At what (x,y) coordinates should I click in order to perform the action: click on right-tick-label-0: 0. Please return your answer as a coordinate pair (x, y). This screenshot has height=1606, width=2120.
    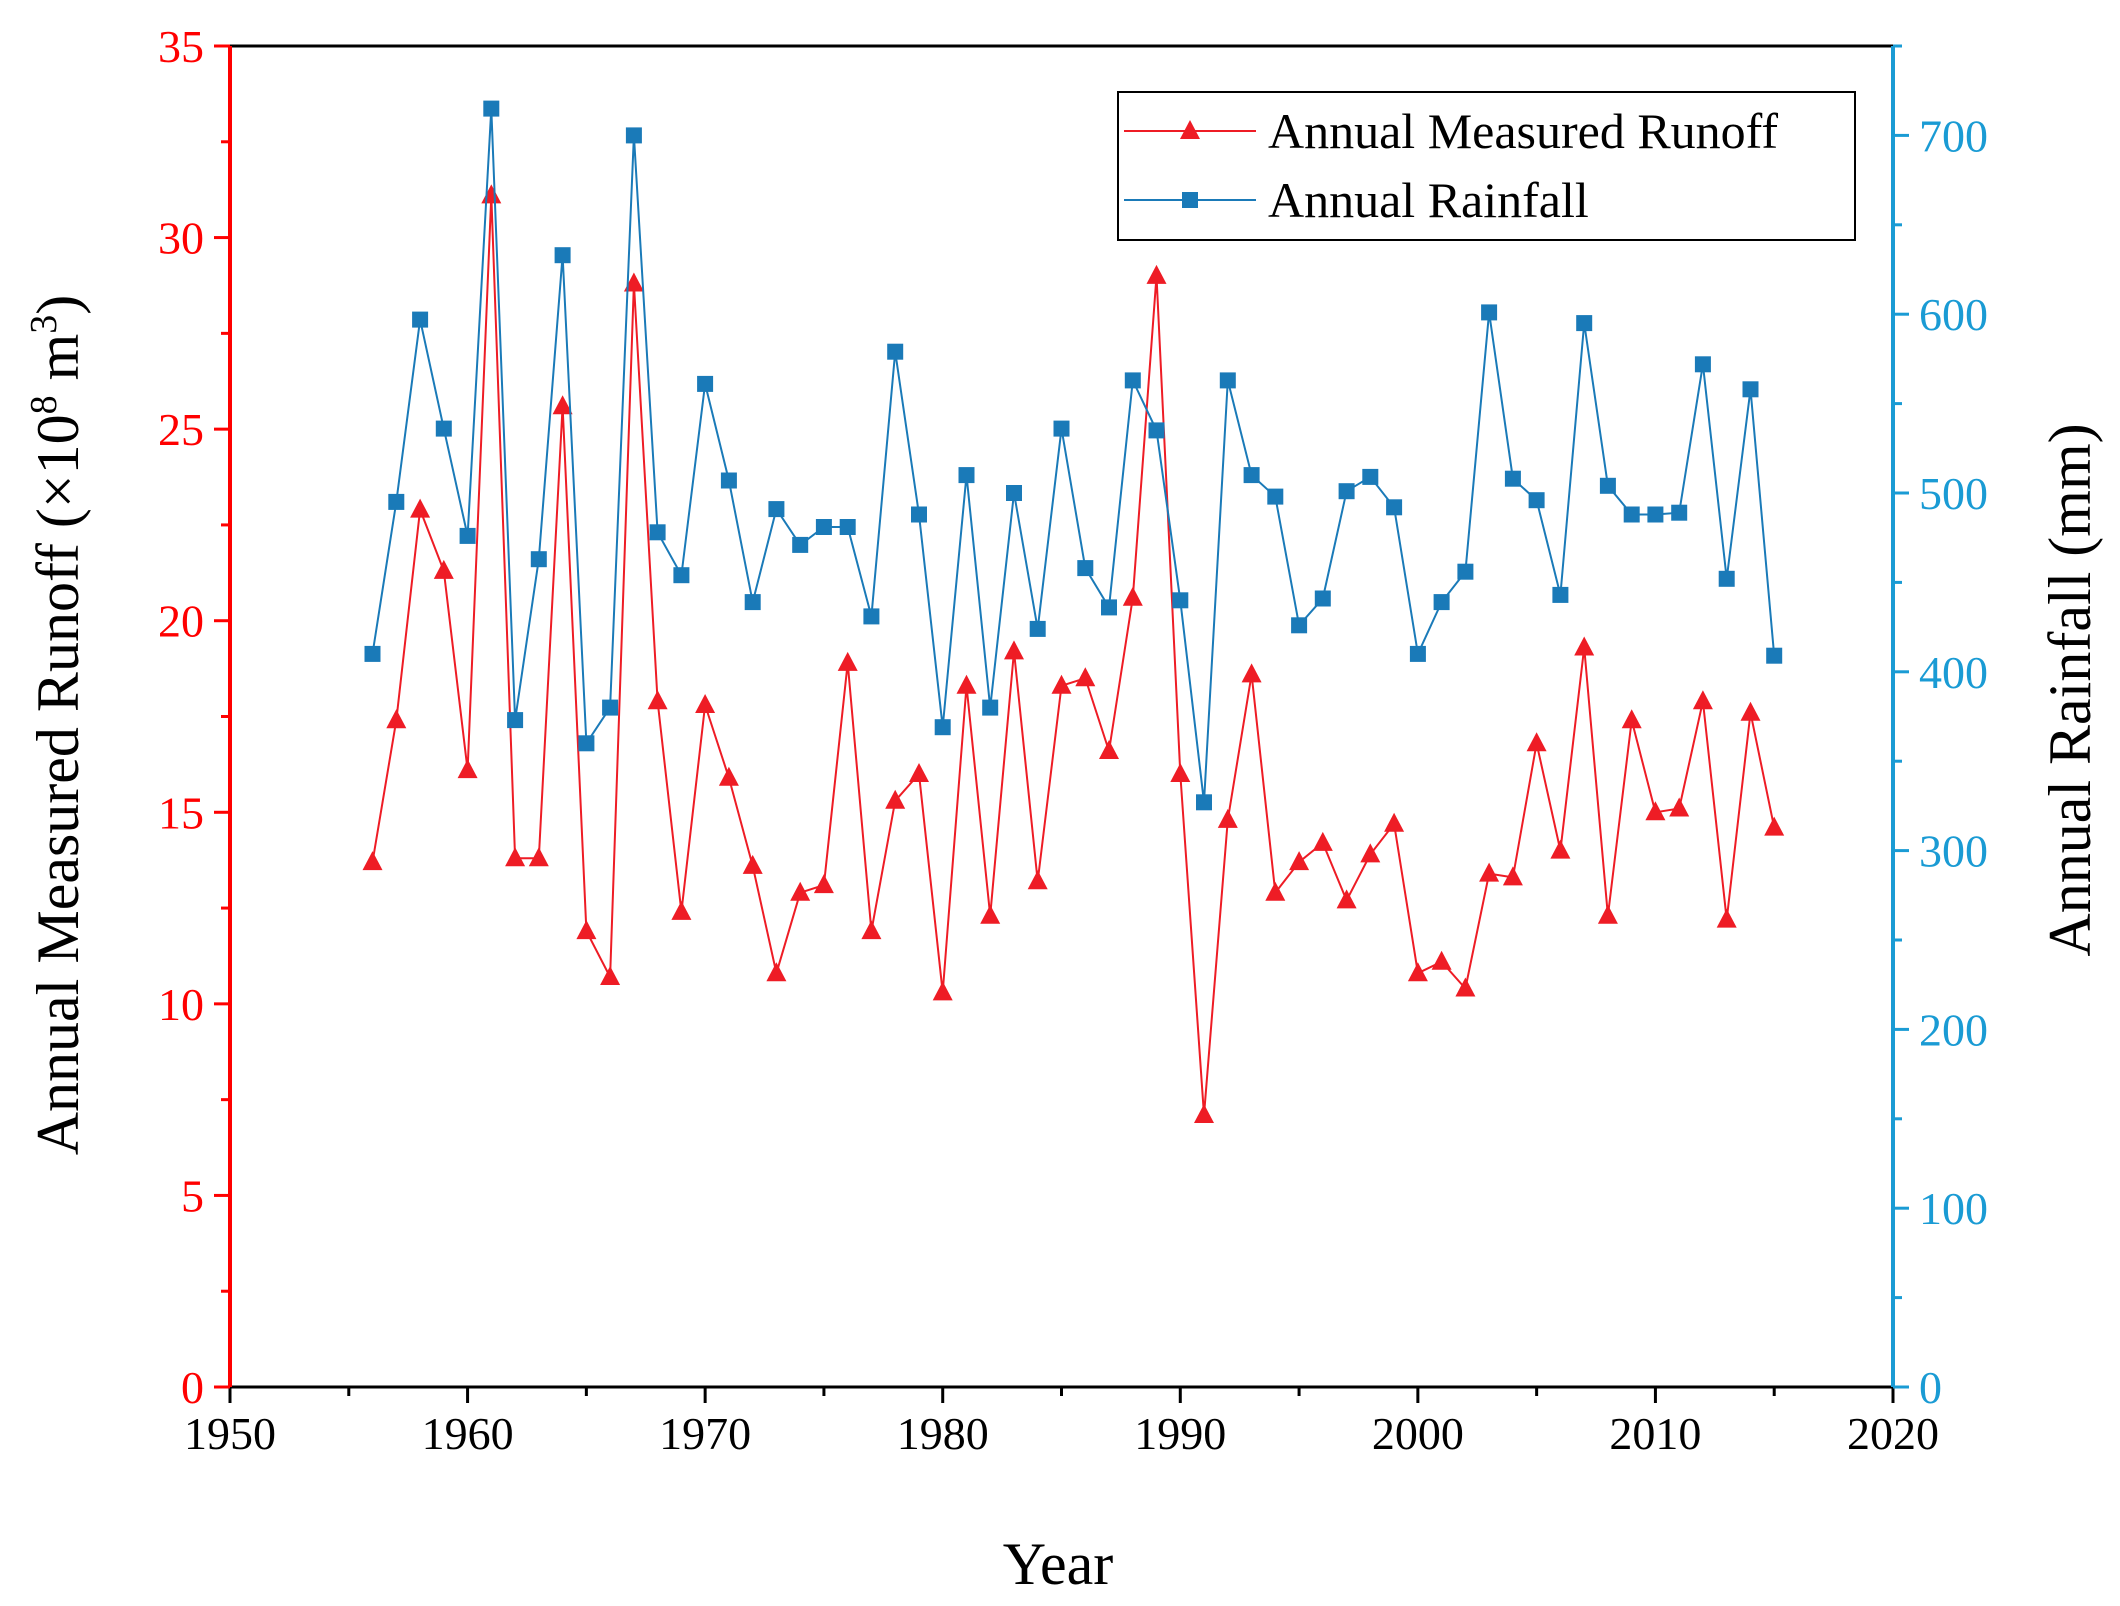
    Looking at the image, I should click on (1930, 1387).